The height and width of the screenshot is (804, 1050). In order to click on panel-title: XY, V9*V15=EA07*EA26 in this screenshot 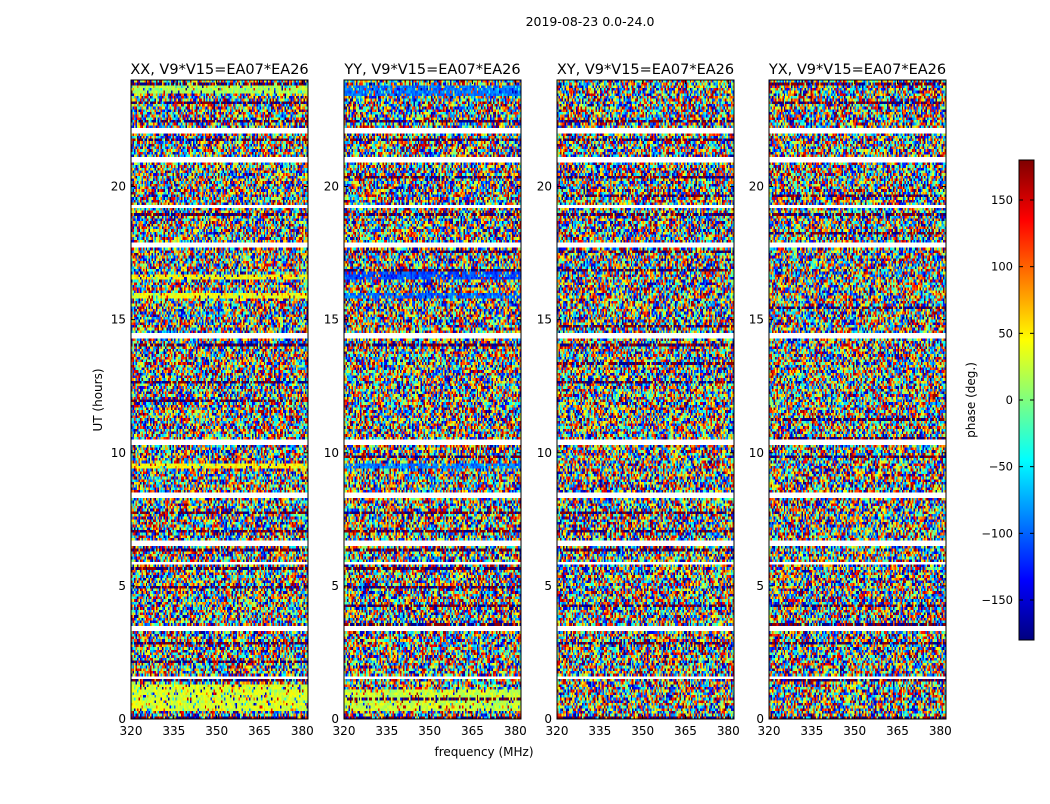, I will do `click(645, 70)`.